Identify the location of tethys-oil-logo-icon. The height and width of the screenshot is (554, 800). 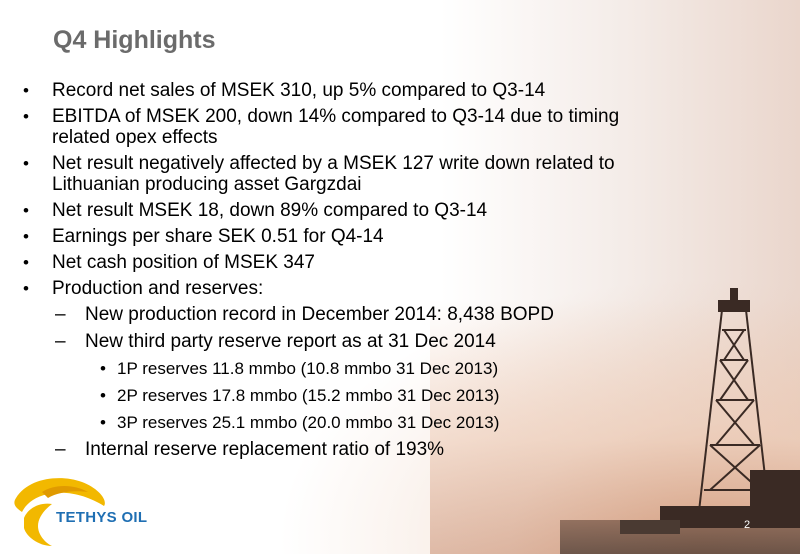
(59, 512).